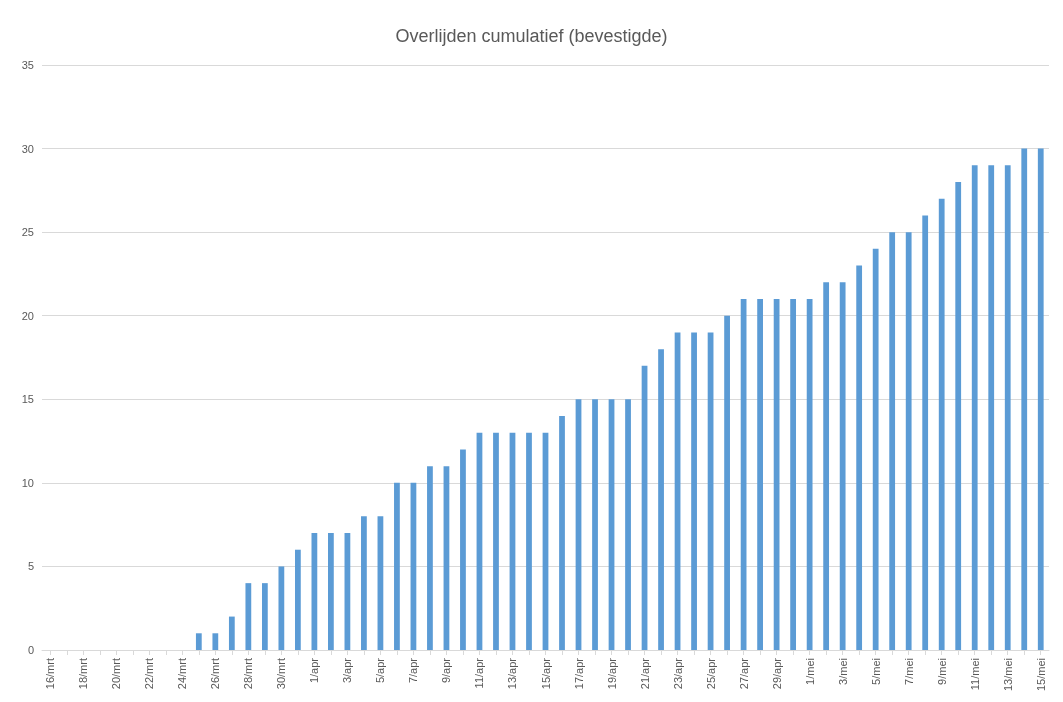  What do you see at coordinates (182, 674) in the screenshot?
I see `x-tick-label: 24/mrt` at bounding box center [182, 674].